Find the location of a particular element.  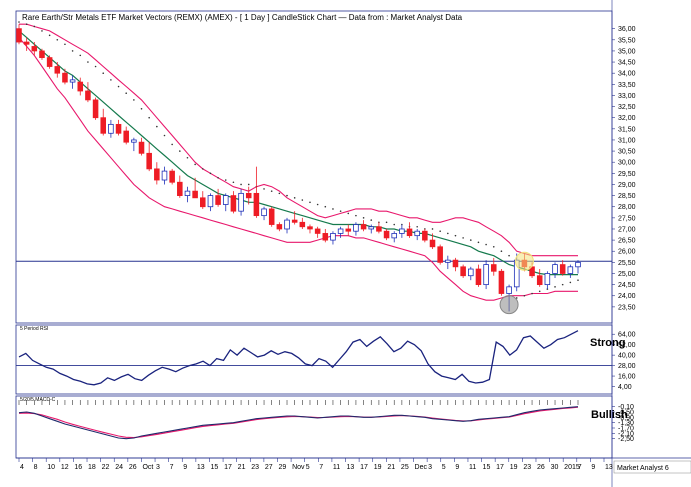

price-tick-label: 30,50 is located at coordinates (627, 152).